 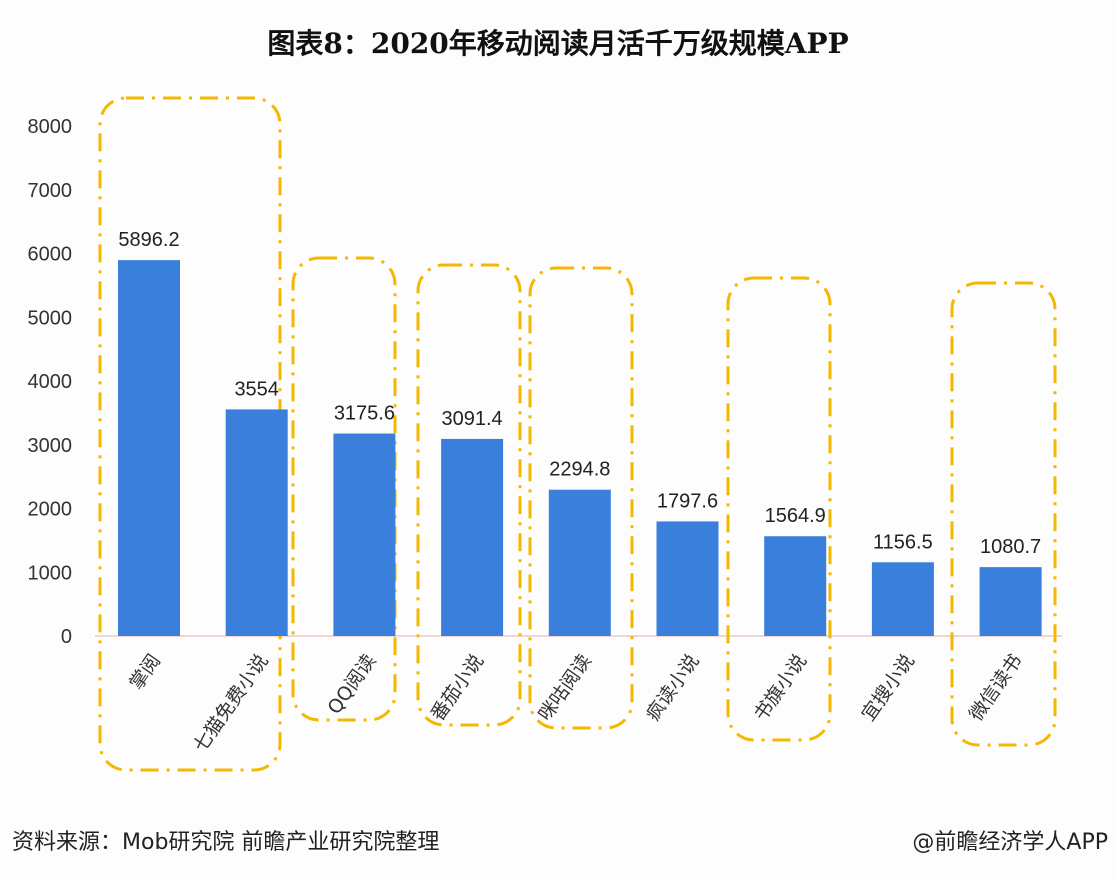 What do you see at coordinates (50, 255) in the screenshot?
I see `y-tick-label: 6000` at bounding box center [50, 255].